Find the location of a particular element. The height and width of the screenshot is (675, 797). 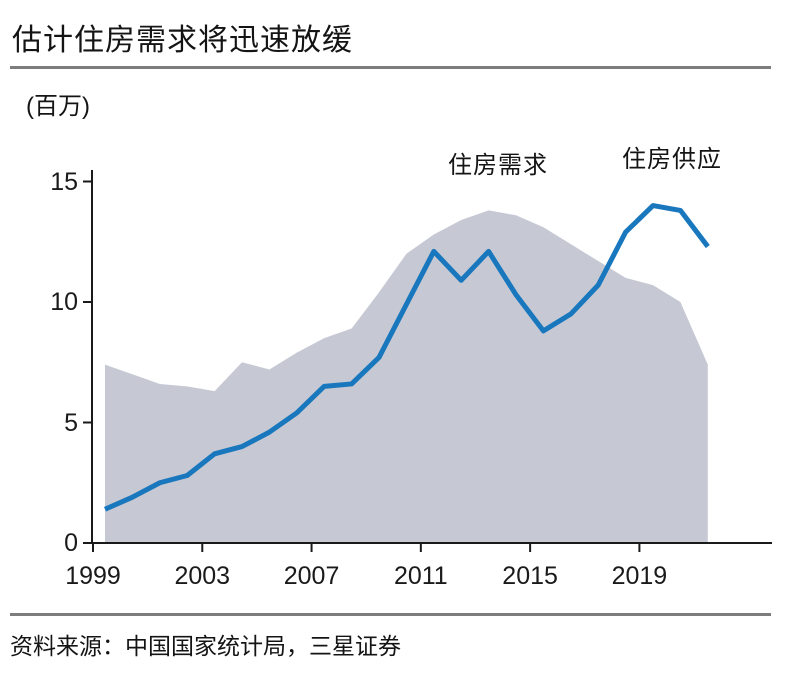

x-tick-label: 2007 is located at coordinates (311, 576).